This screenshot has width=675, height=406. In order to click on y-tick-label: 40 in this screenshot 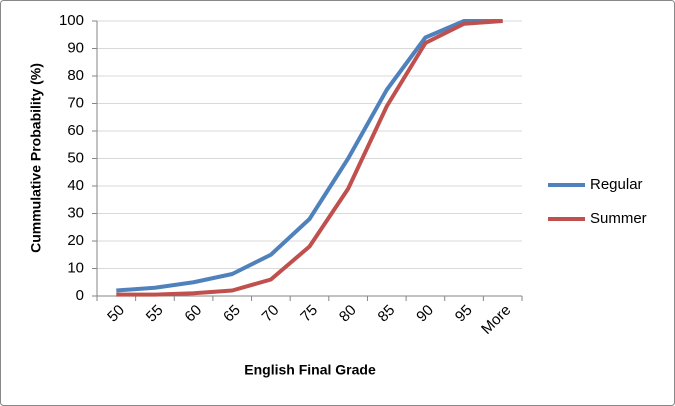, I will do `click(75, 185)`.